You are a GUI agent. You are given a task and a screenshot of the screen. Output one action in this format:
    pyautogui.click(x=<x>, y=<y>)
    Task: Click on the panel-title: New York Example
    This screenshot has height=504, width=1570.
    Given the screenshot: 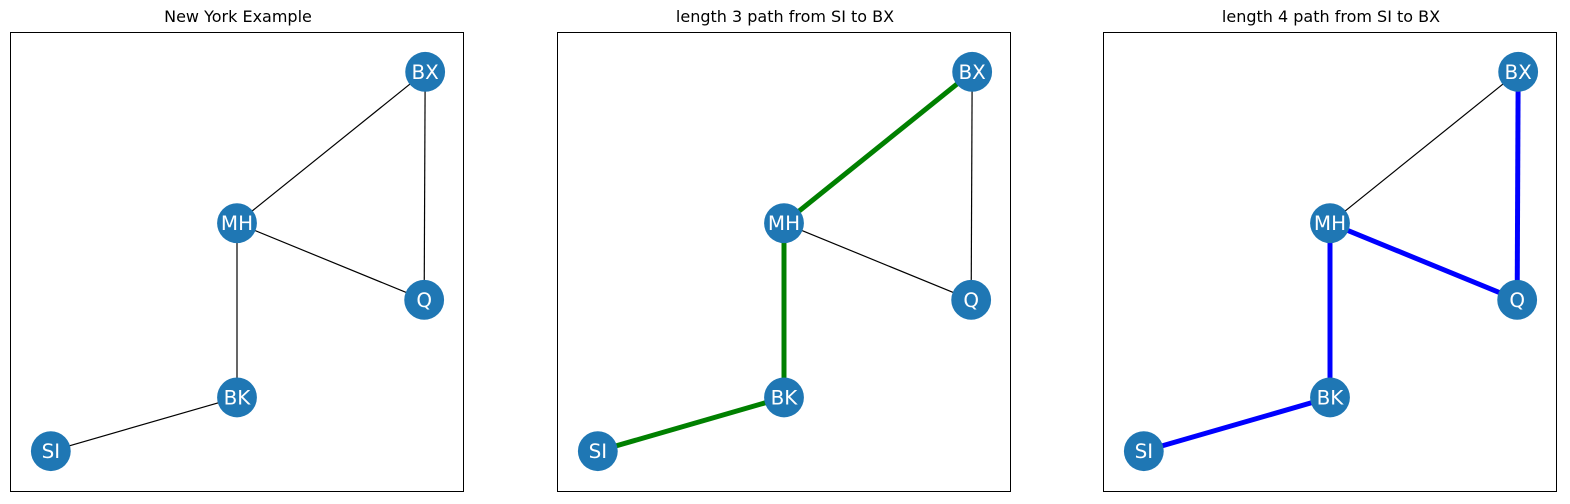 What is the action you would take?
    pyautogui.click(x=238, y=16)
    